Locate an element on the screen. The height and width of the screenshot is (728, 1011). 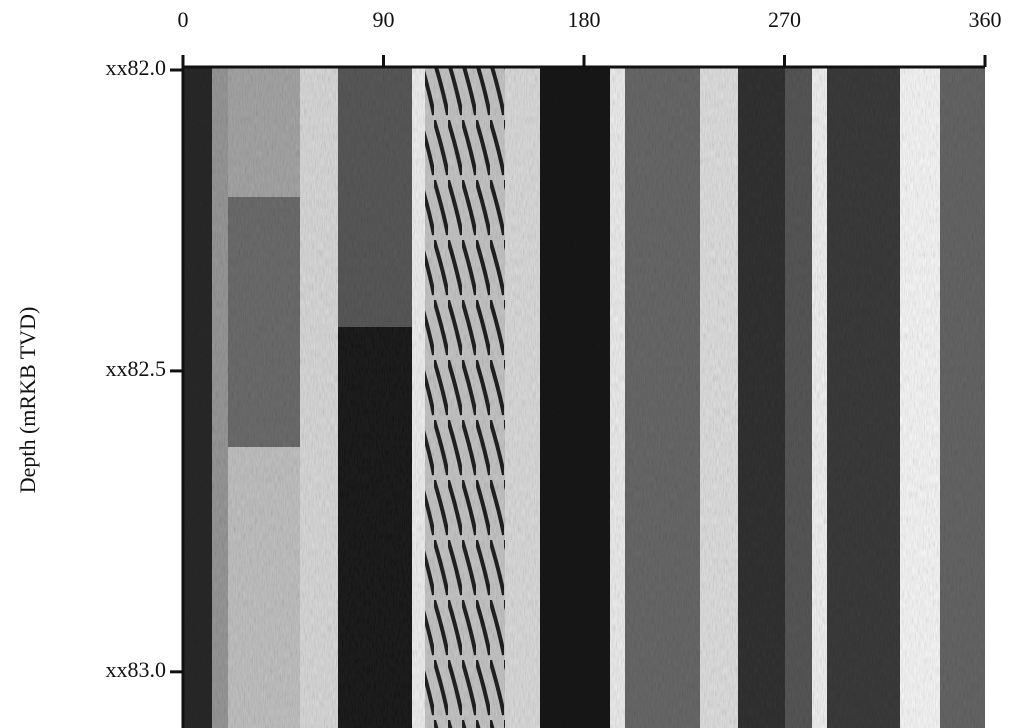
x-tick-label: 360 is located at coordinates (985, 19).